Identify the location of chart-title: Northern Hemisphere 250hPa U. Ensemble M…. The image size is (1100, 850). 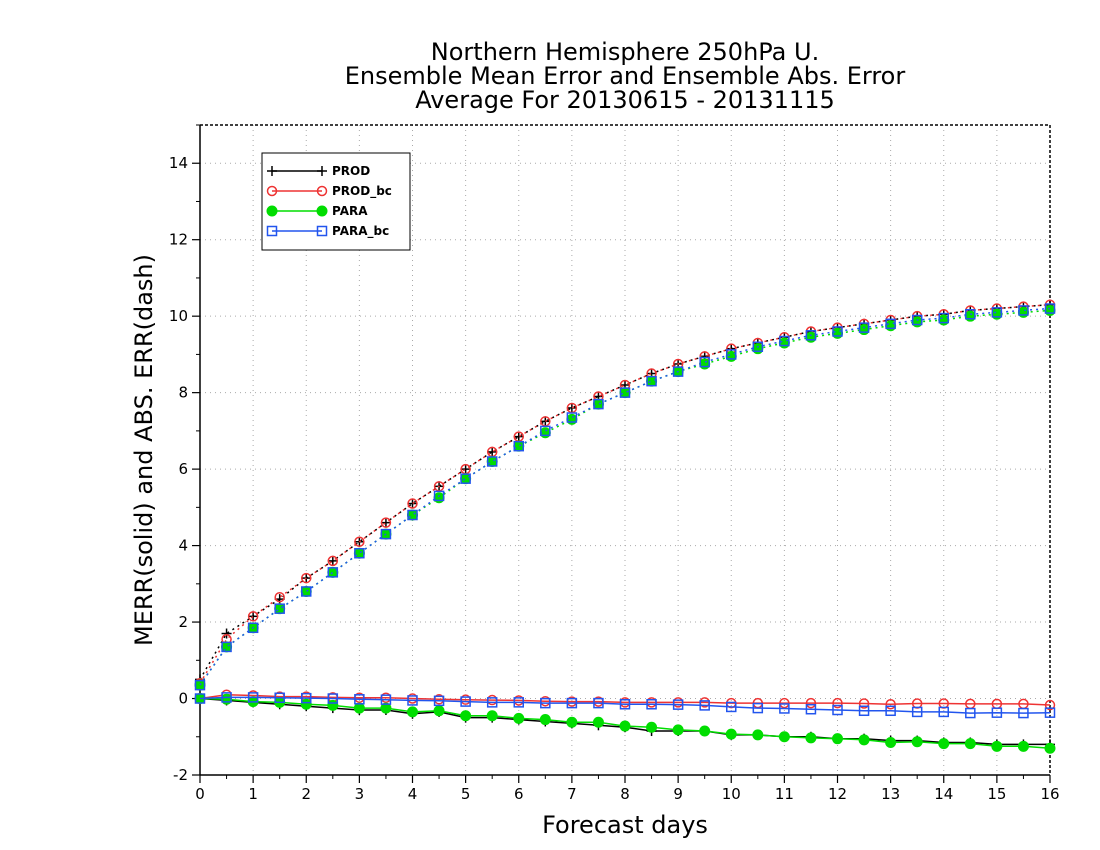
(625, 76).